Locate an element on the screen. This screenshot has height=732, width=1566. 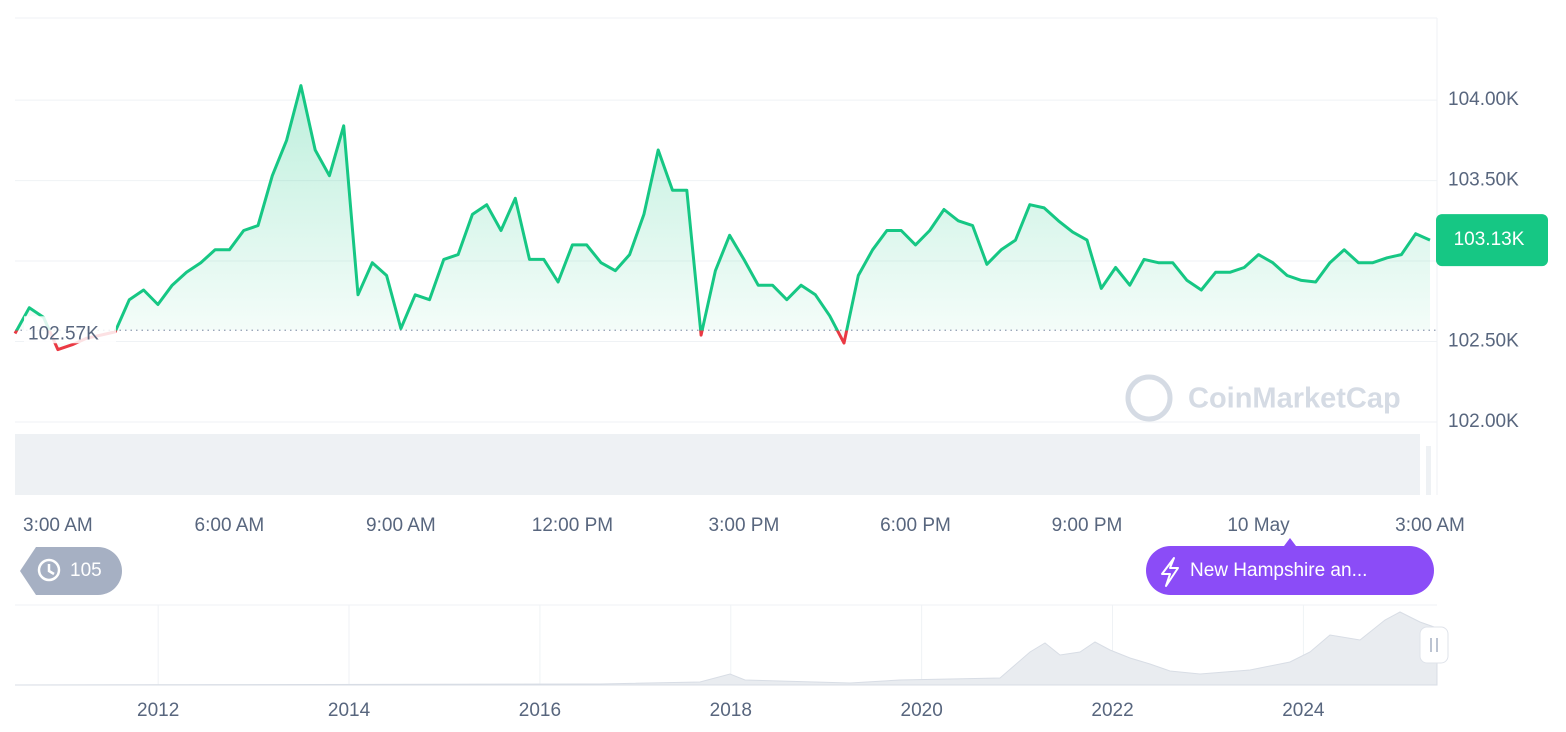
reference-label-bg is located at coordinates (70, 330).